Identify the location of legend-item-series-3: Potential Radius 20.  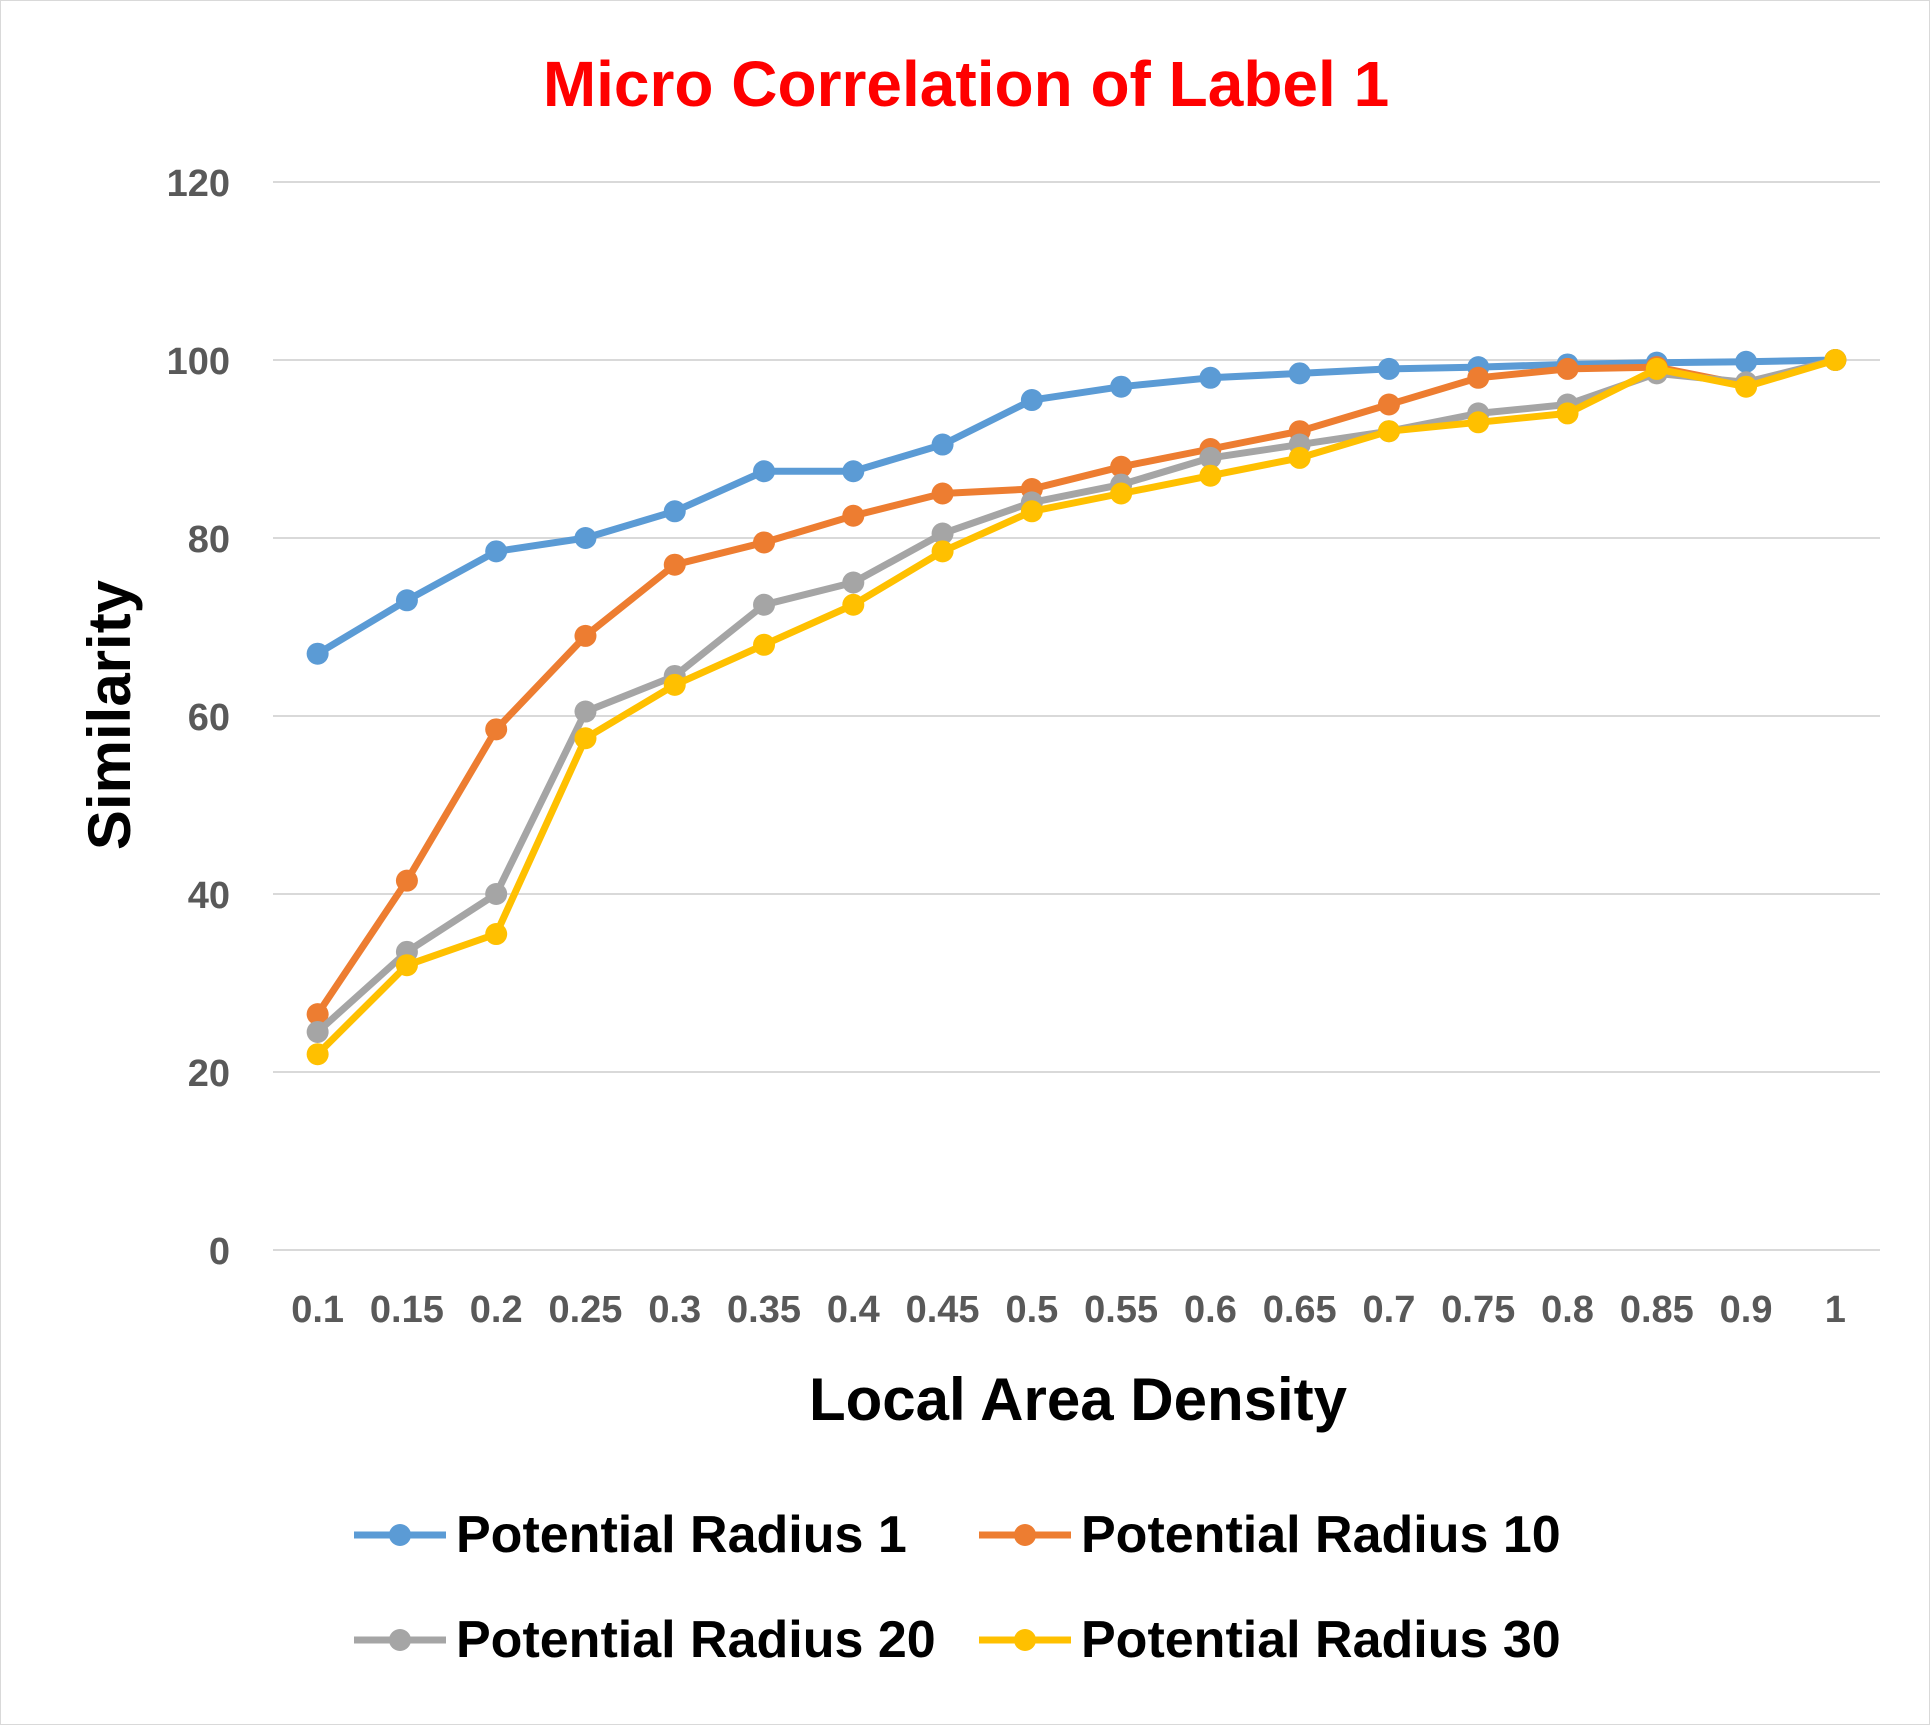
(643, 1640).